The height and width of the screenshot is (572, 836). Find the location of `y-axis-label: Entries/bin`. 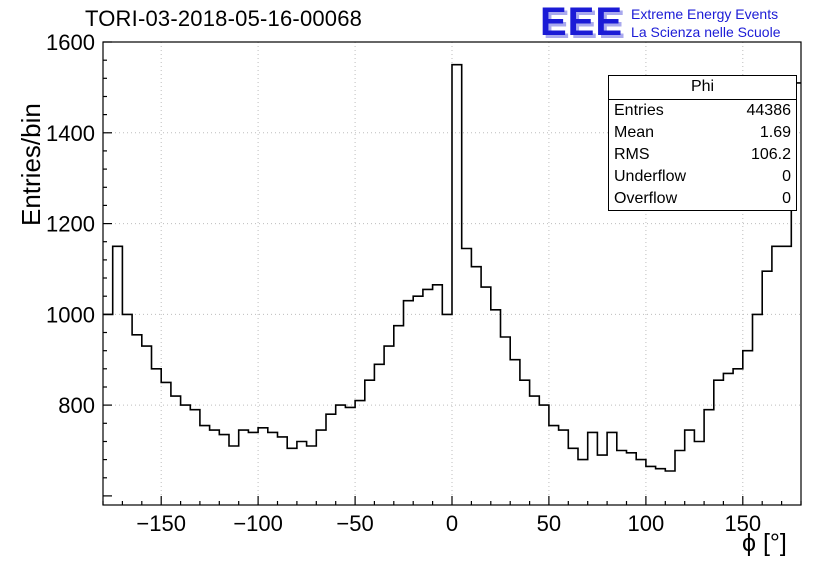

y-axis-label: Entries/bin is located at coordinates (31, 164).